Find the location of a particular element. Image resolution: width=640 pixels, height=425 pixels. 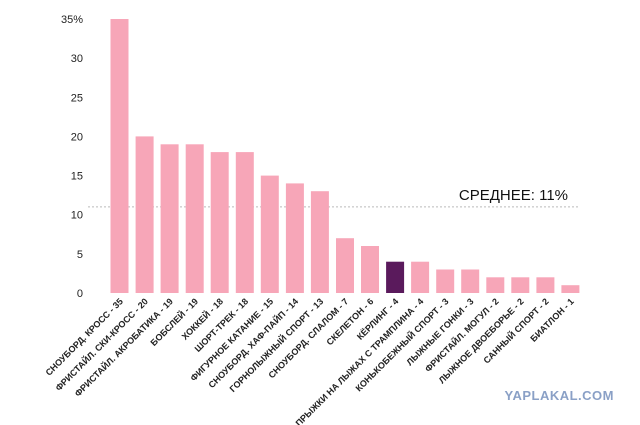

category-label: ФРИСТАЙЛ. АКРОБАТИКА - 19 is located at coordinates (123, 347).